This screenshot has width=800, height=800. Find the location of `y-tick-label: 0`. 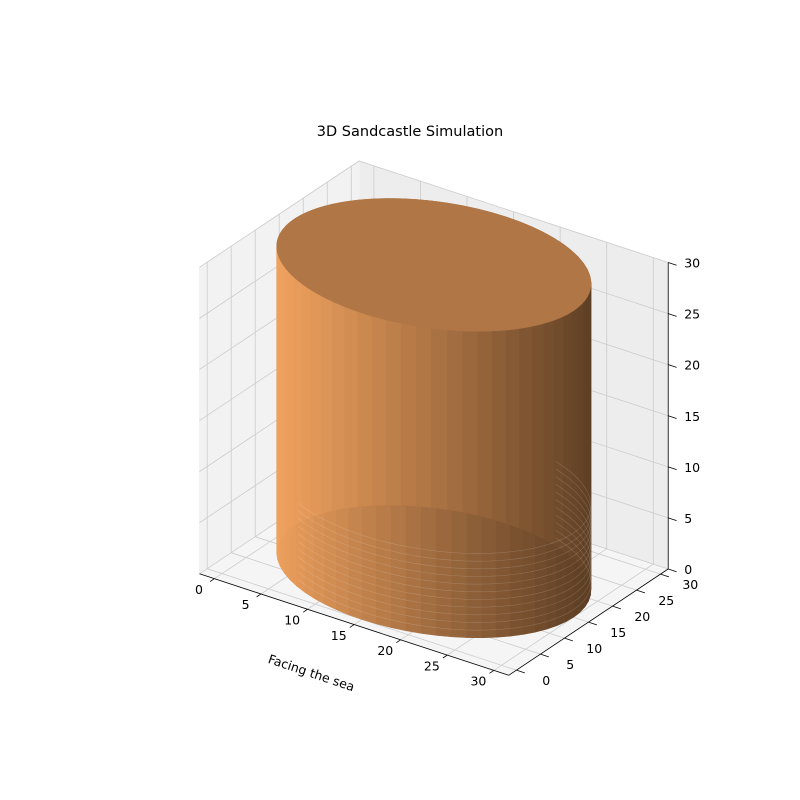

y-tick-label: 0 is located at coordinates (546, 680).